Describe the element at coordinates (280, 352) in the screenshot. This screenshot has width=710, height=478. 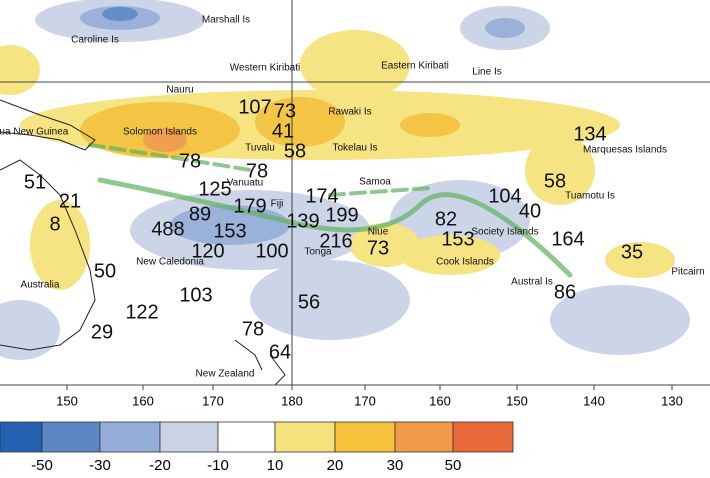
I see `station-value: 64` at that location.